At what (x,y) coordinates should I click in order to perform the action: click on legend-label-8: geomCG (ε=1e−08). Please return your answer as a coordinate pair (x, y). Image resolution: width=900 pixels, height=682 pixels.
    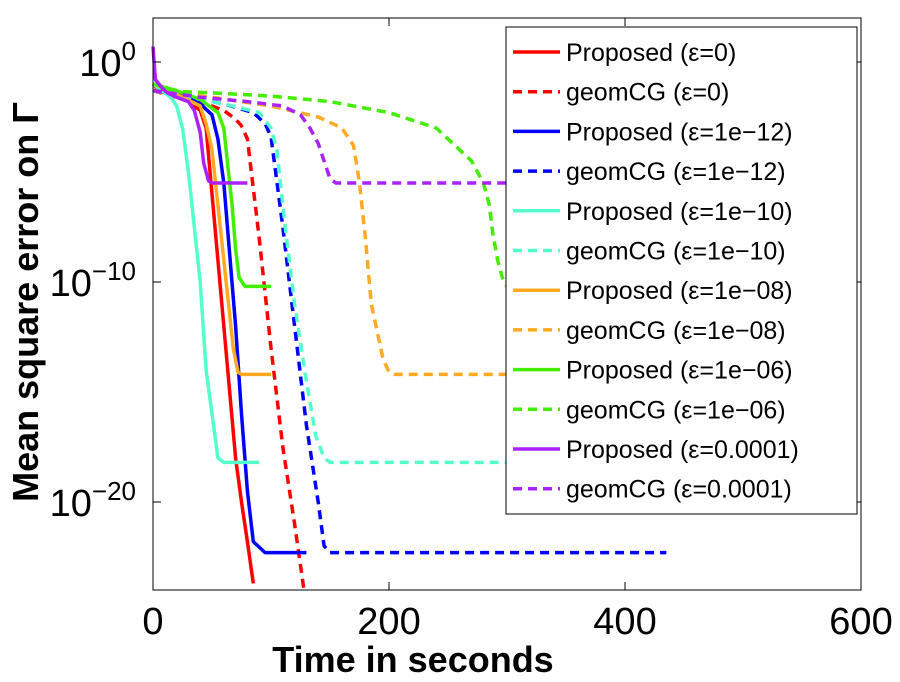
    Looking at the image, I should click on (676, 331).